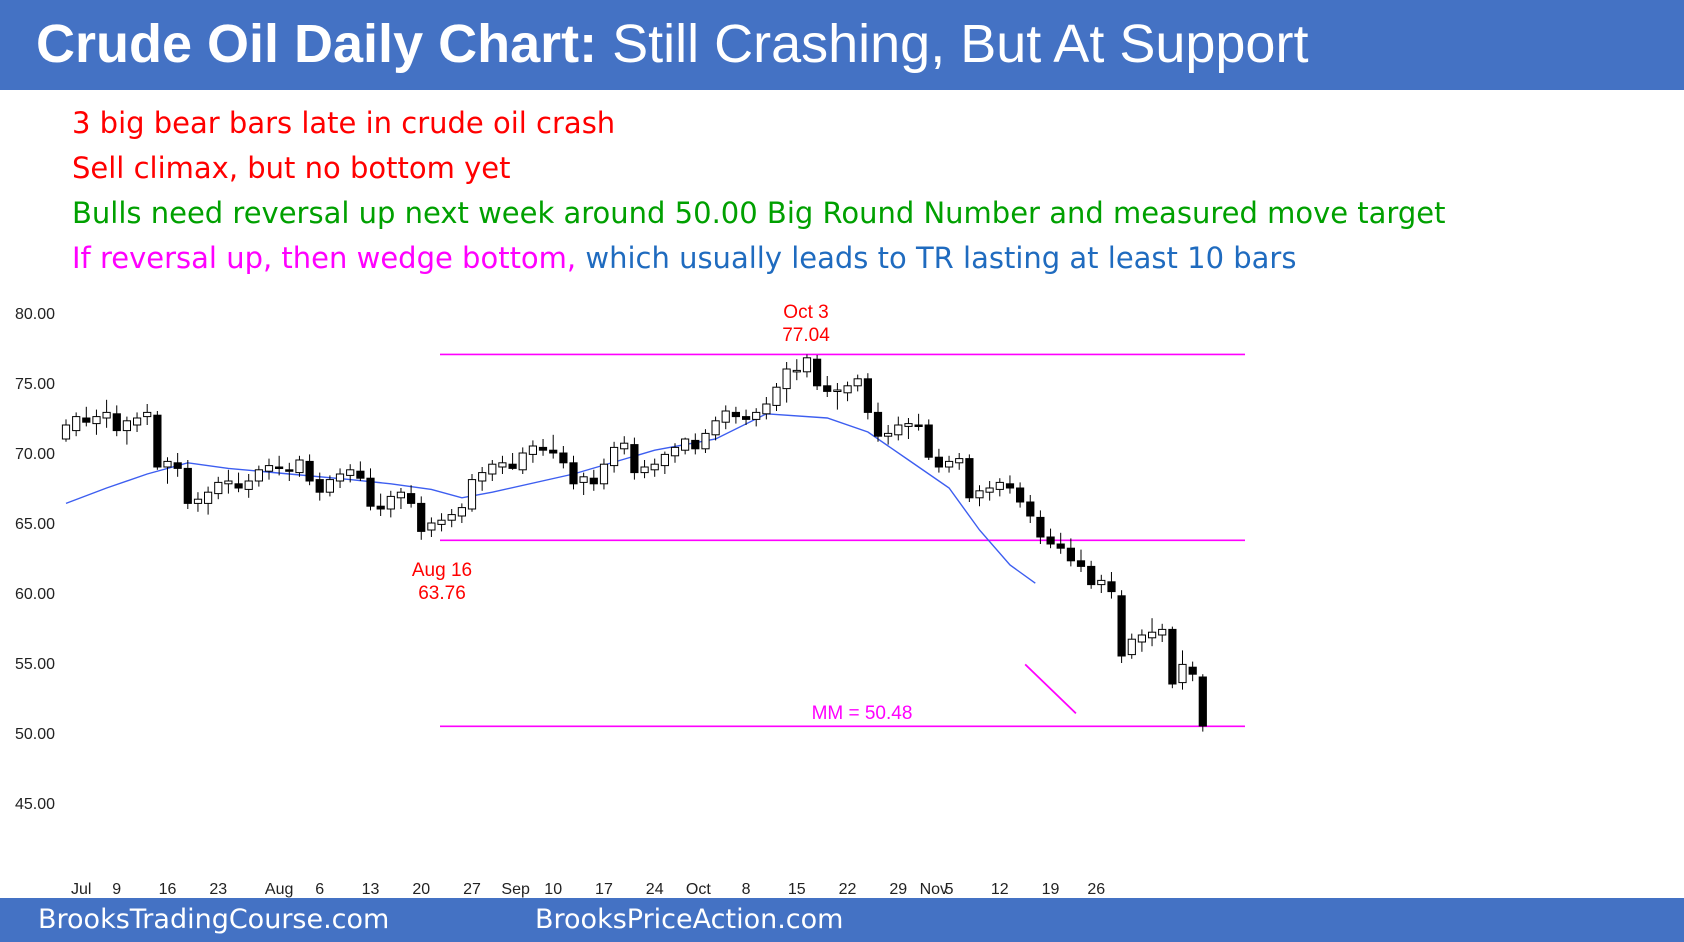 Image resolution: width=1684 pixels, height=942 pixels. I want to click on moving-average-line, so click(550, 498).